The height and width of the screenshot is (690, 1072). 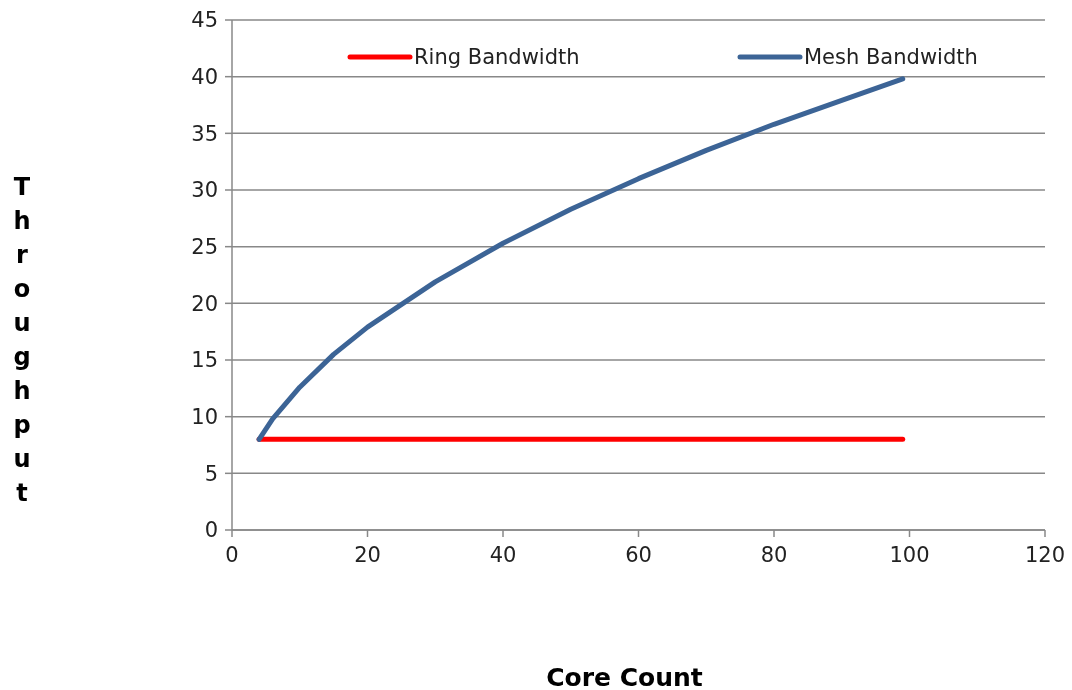 What do you see at coordinates (204, 20) in the screenshot?
I see `y-tick-label: 45` at bounding box center [204, 20].